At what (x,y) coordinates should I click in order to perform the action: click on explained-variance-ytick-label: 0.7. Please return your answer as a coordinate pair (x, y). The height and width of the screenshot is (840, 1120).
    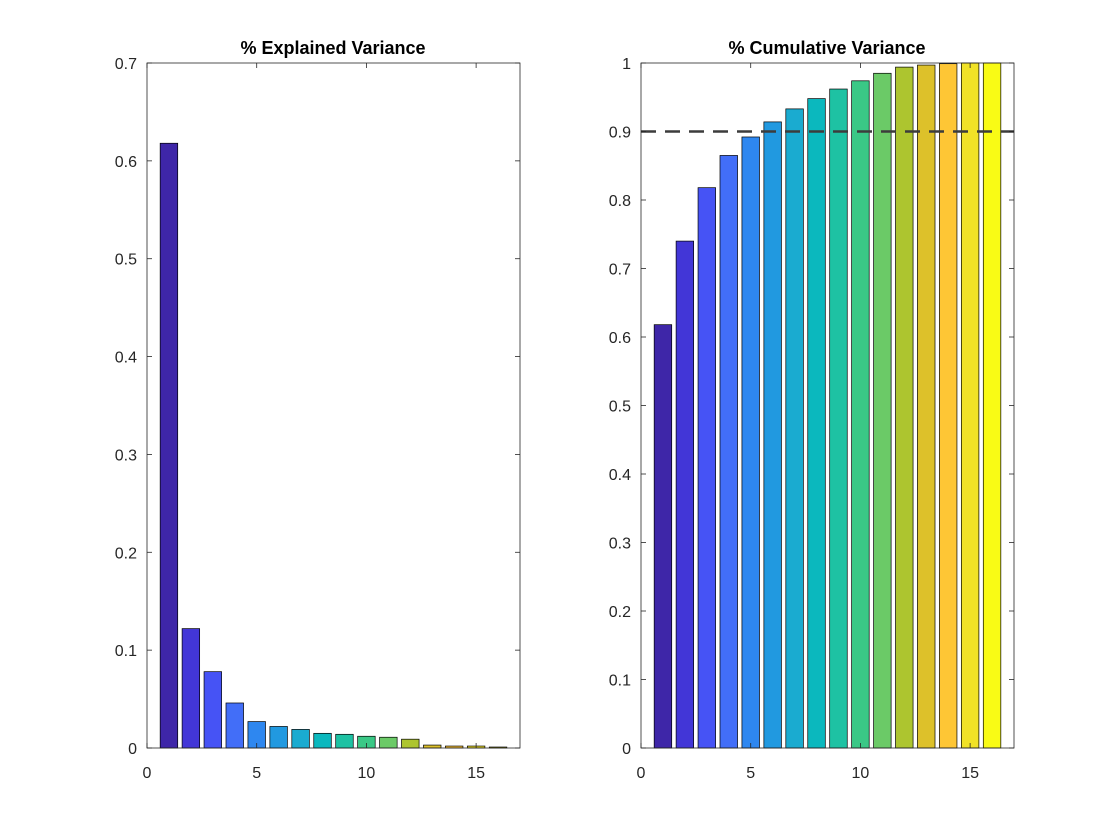
    Looking at the image, I should click on (126, 64).